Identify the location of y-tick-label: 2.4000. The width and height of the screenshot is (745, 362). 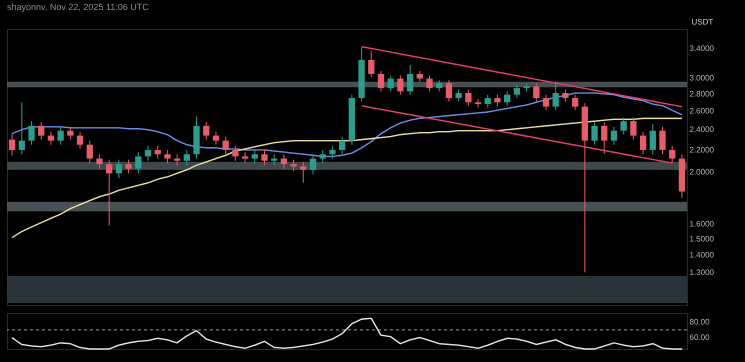
(702, 129).